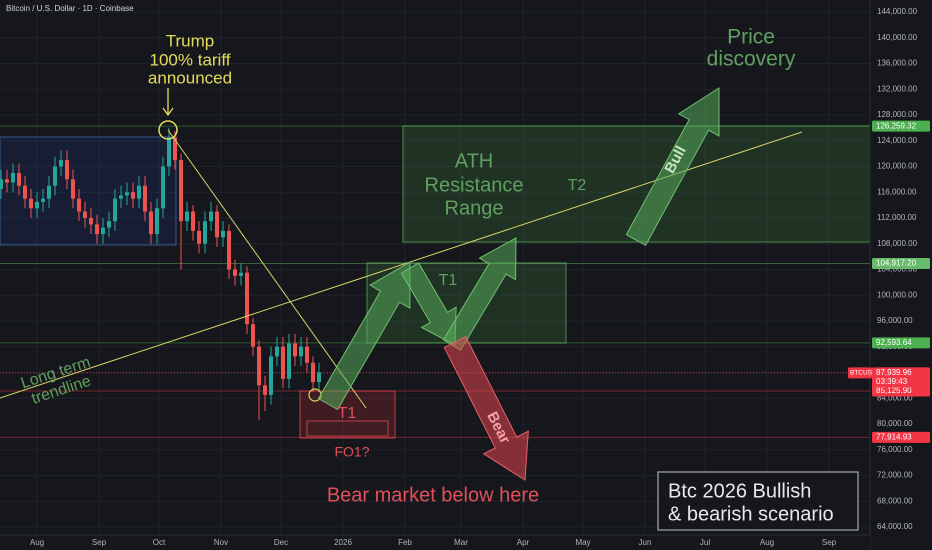  Describe the element at coordinates (897, 140) in the screenshot. I see `y-tick-label: 124,000.00` at that location.